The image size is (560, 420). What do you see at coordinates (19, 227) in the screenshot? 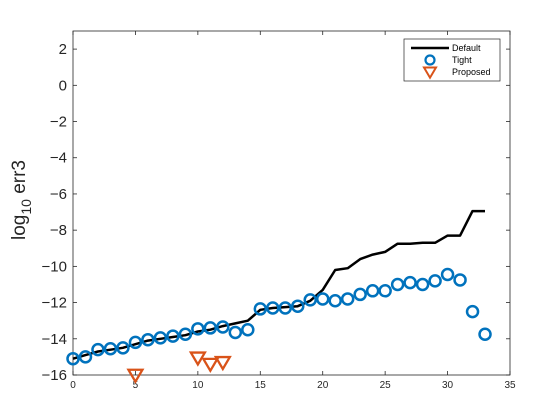
I see `y-axis-label-base: log` at bounding box center [19, 227].